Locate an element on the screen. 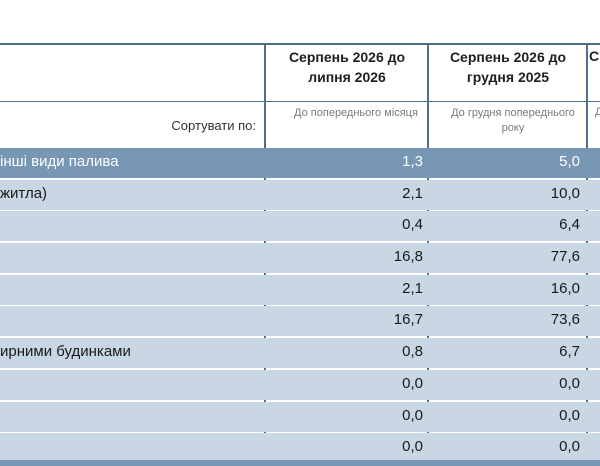 The width and height of the screenshot is (600, 466). value-month-to-month: 1,3 is located at coordinates (412, 161).